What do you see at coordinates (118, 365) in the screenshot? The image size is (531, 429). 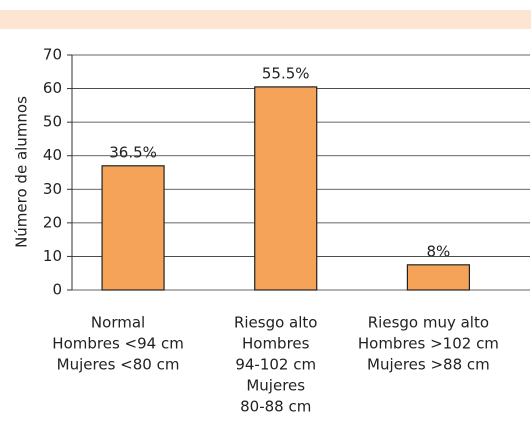 I see `x-tick-label: Mujeres <80 cm` at bounding box center [118, 365].